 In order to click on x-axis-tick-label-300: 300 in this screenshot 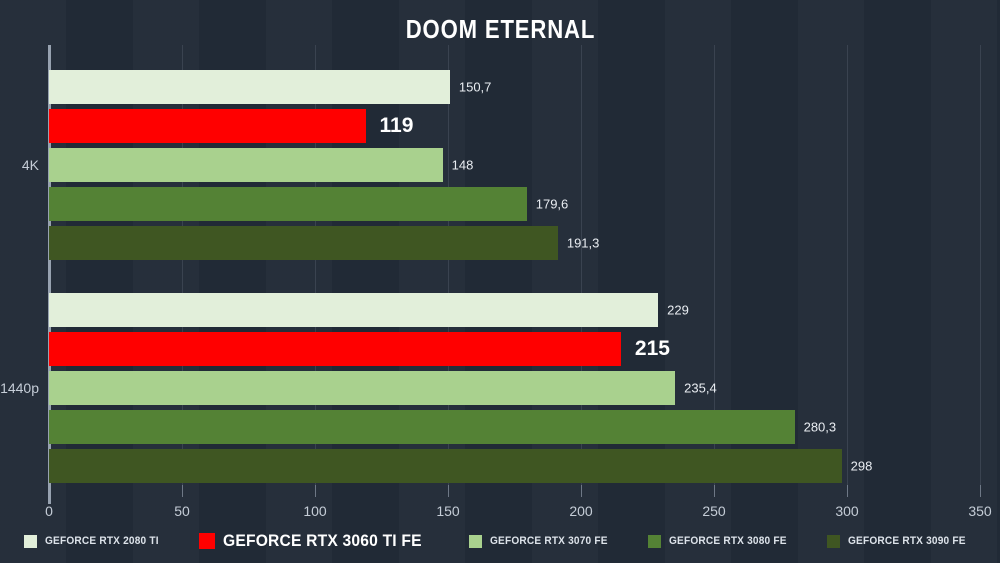, I will do `click(847, 511)`.